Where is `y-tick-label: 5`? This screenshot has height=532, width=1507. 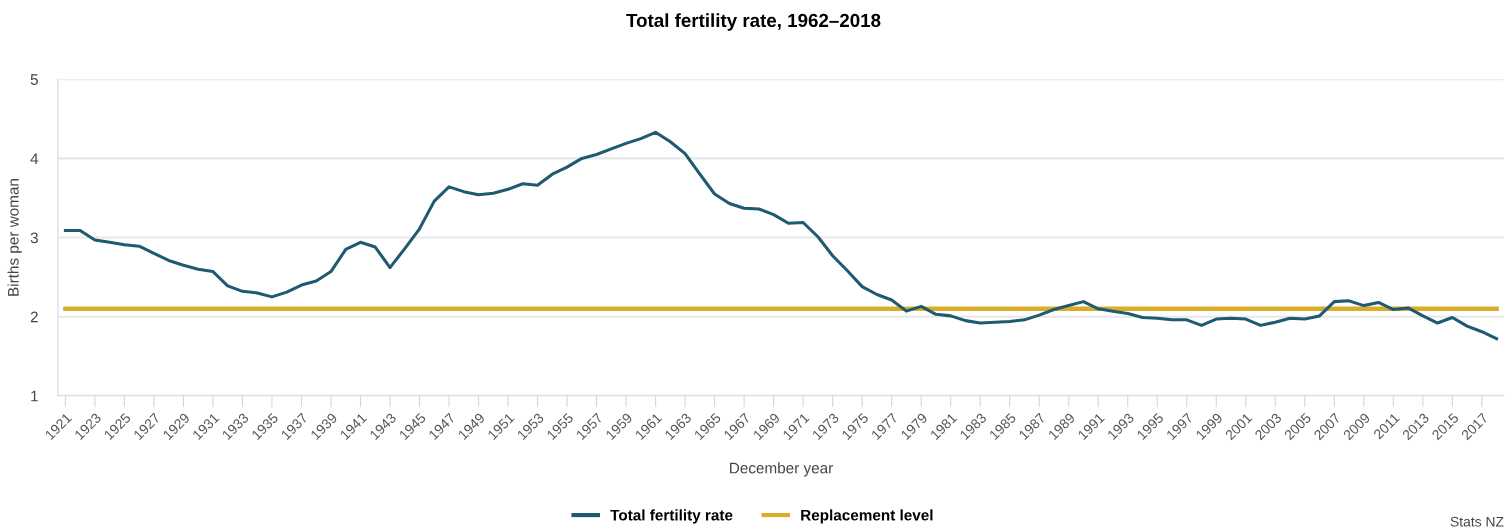
y-tick-label: 5 is located at coordinates (34, 79).